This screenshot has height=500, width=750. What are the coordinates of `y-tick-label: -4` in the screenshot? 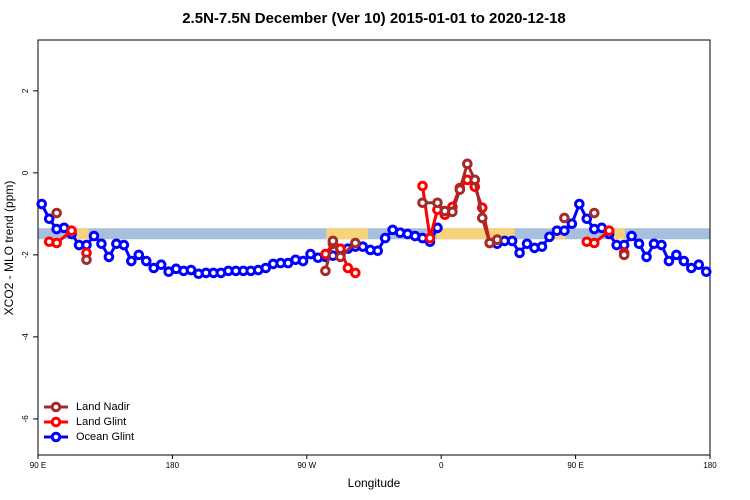 It's located at (25, 337).